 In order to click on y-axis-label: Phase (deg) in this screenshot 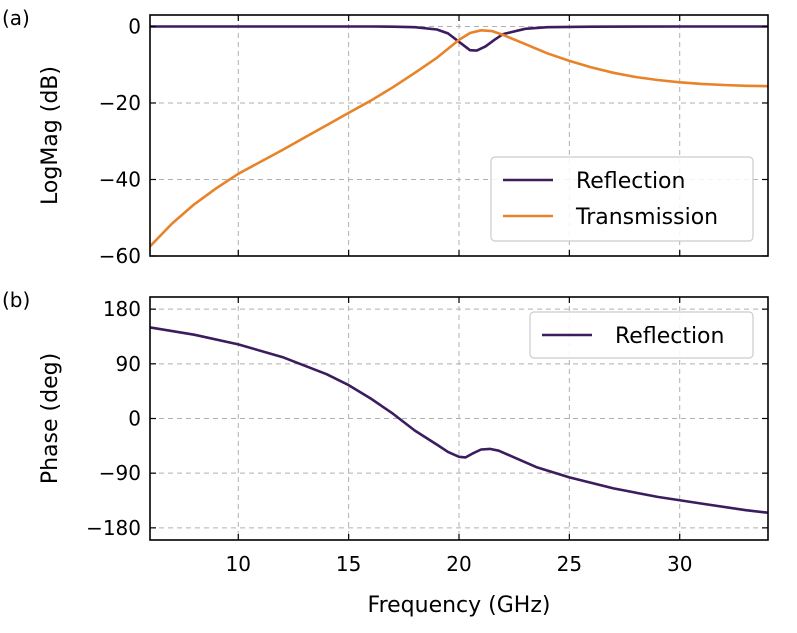, I will do `click(50, 418)`.